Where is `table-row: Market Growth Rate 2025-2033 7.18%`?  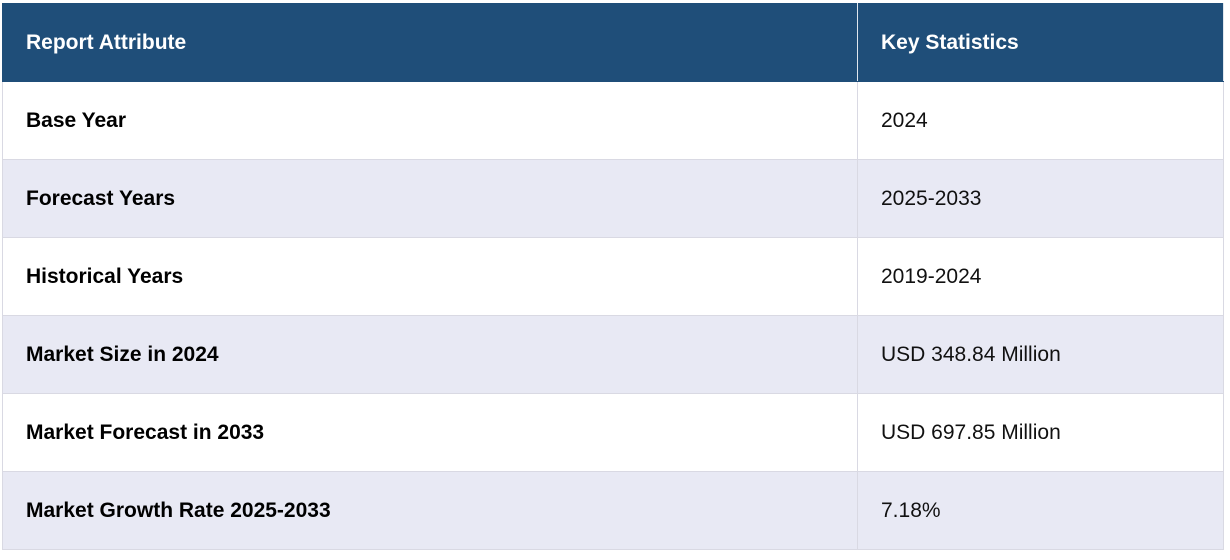 table-row: Market Growth Rate 2025-2033 7.18% is located at coordinates (613, 510).